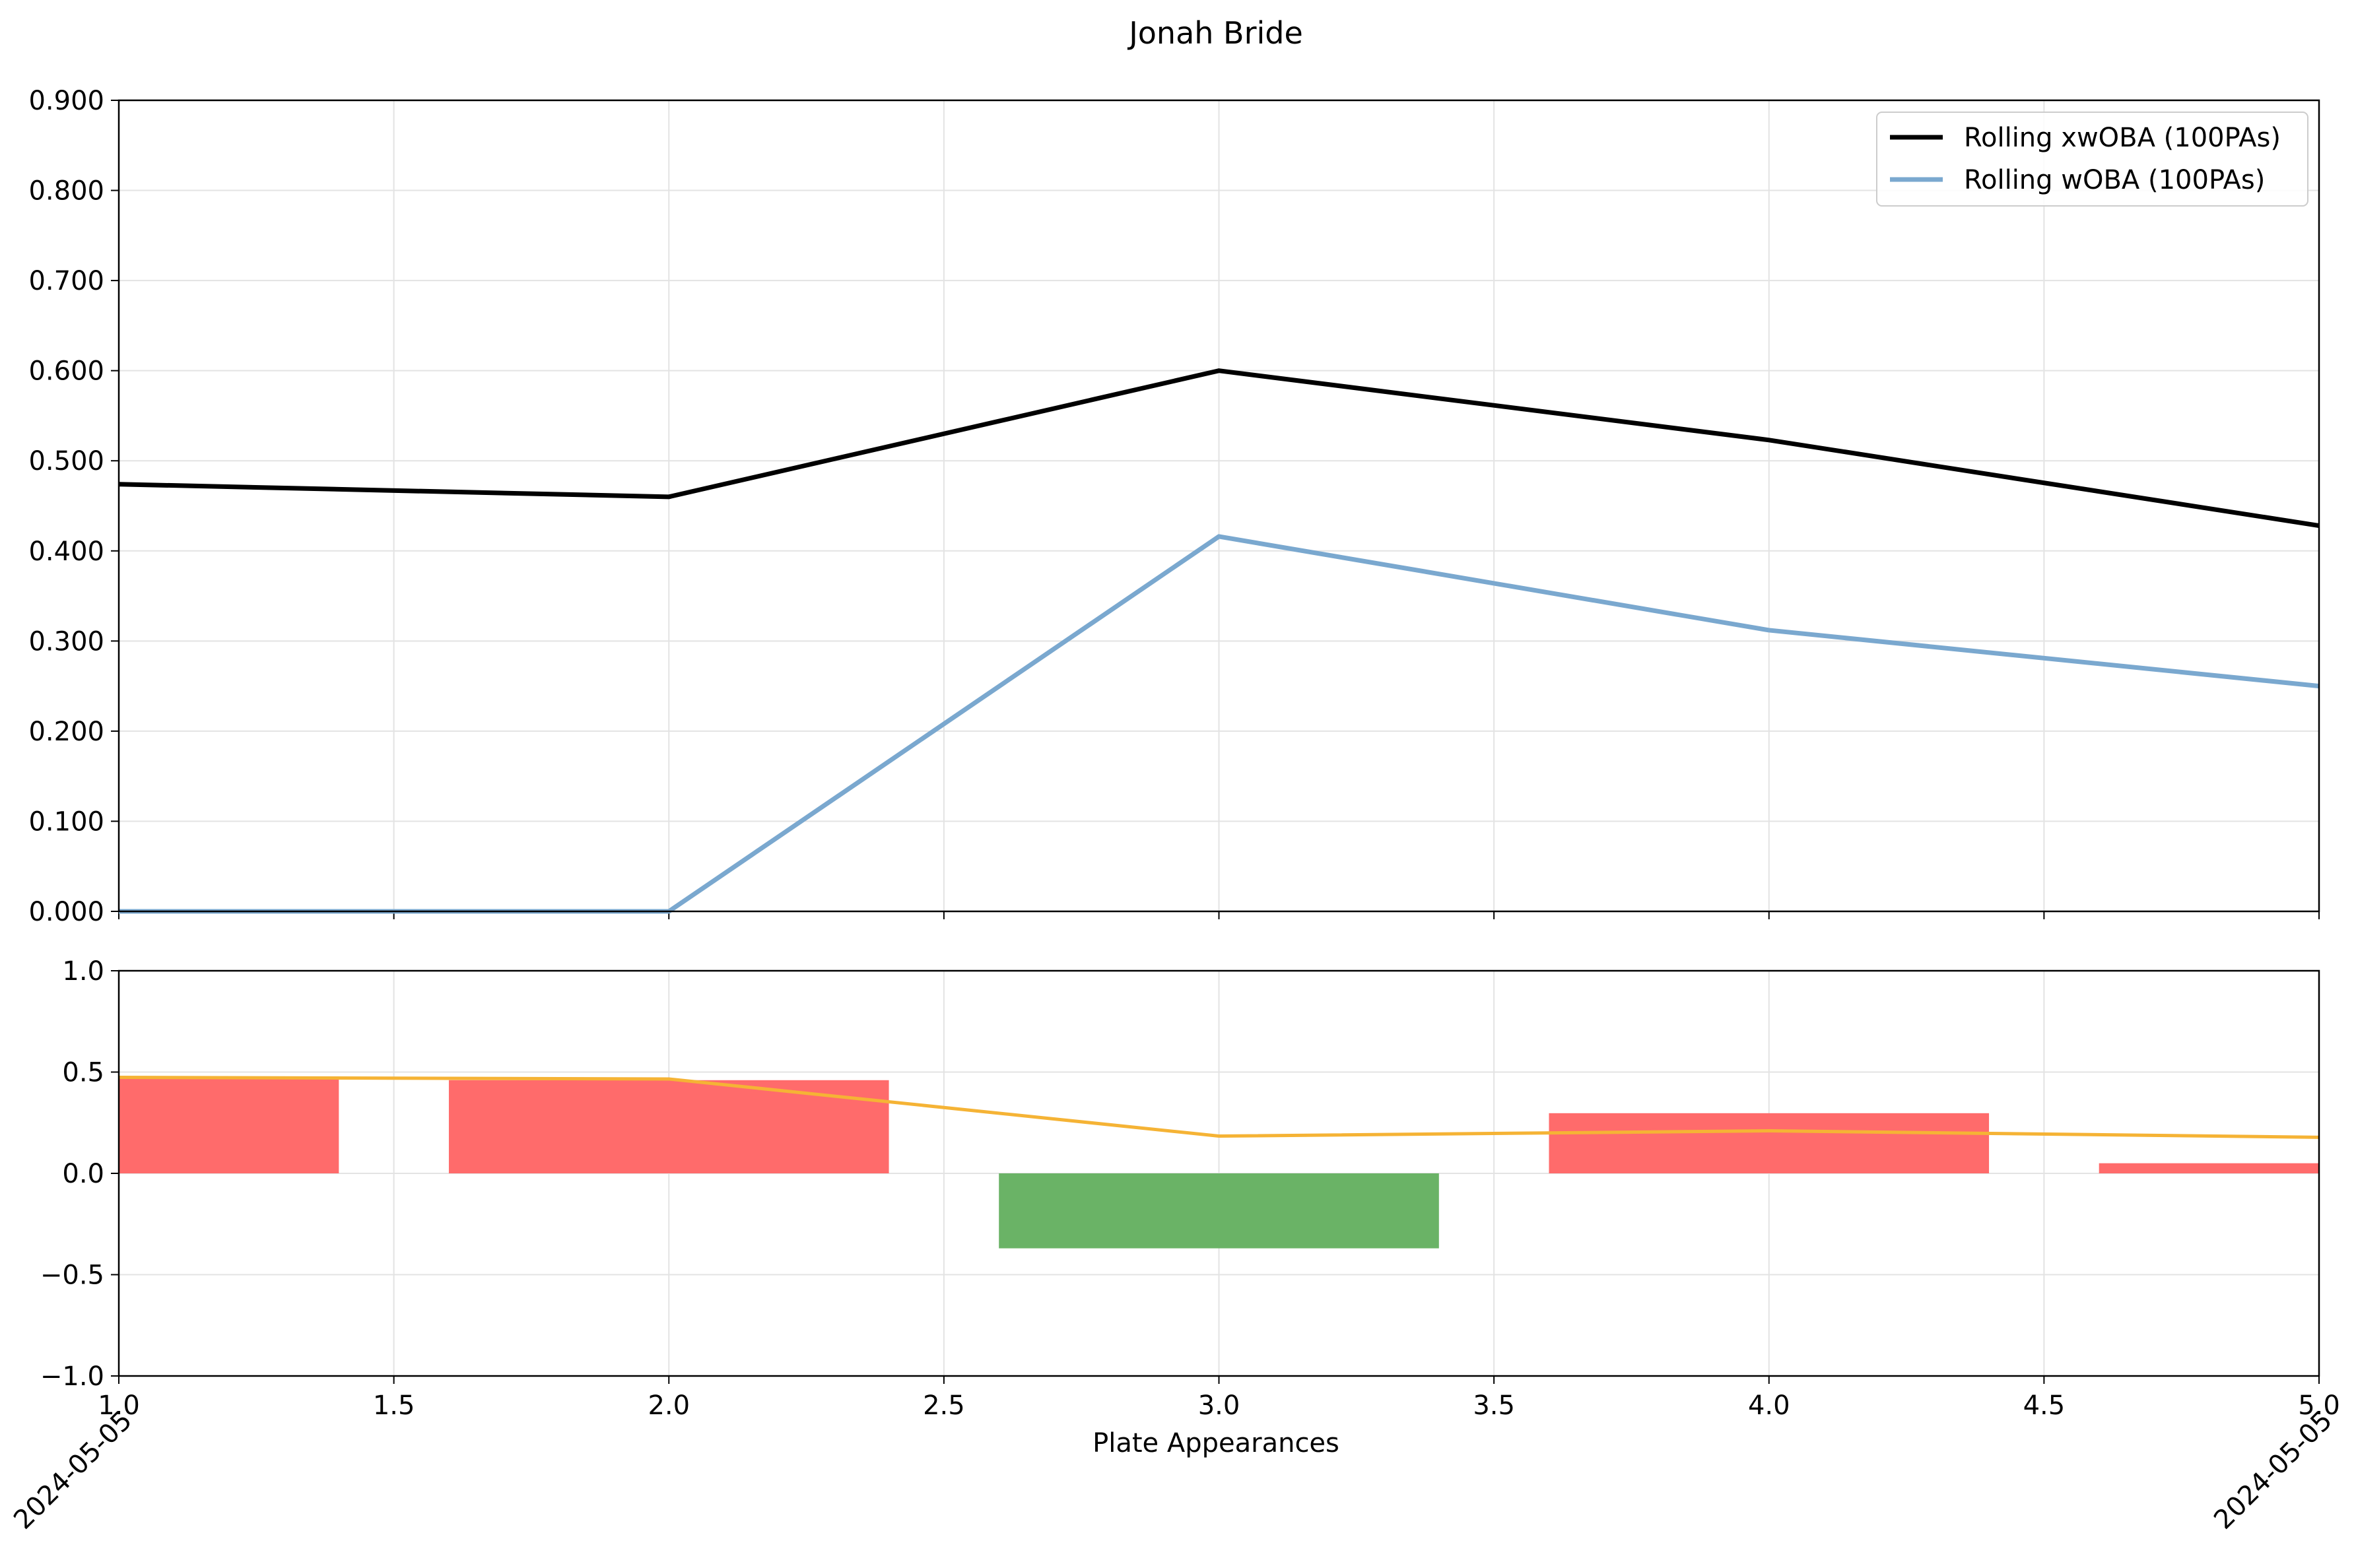  Describe the element at coordinates (66, 732) in the screenshot. I see `y-tick-label: 0.200` at that location.